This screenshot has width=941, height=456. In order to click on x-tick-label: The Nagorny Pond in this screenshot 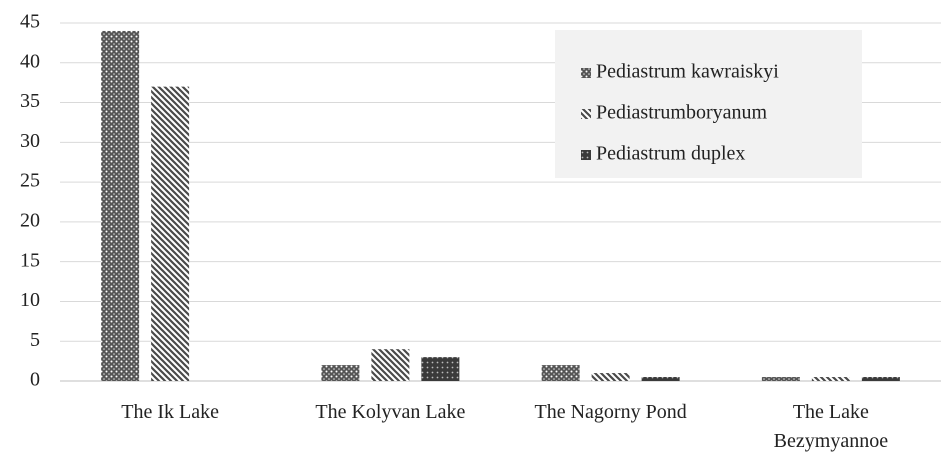, I will do `click(610, 412)`.